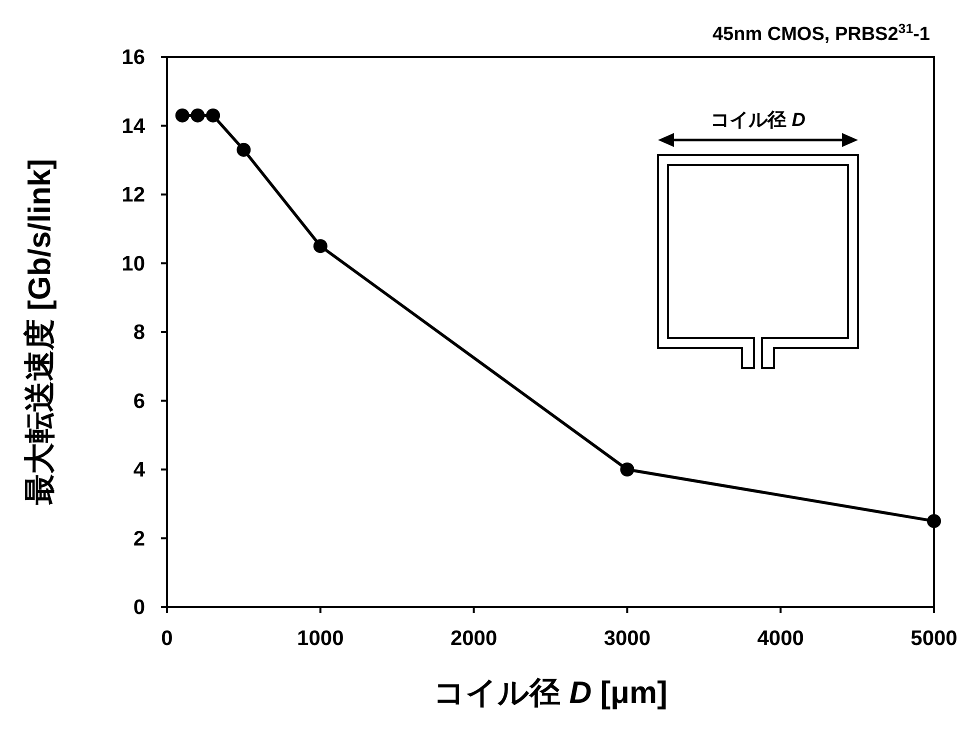  I want to click on y-tick-label: 10, so click(133, 264).